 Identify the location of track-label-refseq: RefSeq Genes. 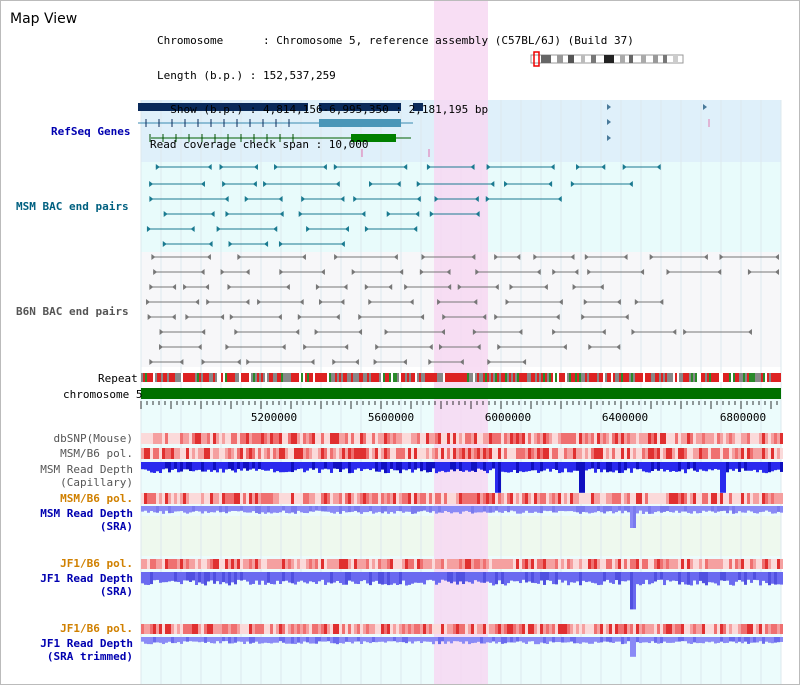
(91, 131).